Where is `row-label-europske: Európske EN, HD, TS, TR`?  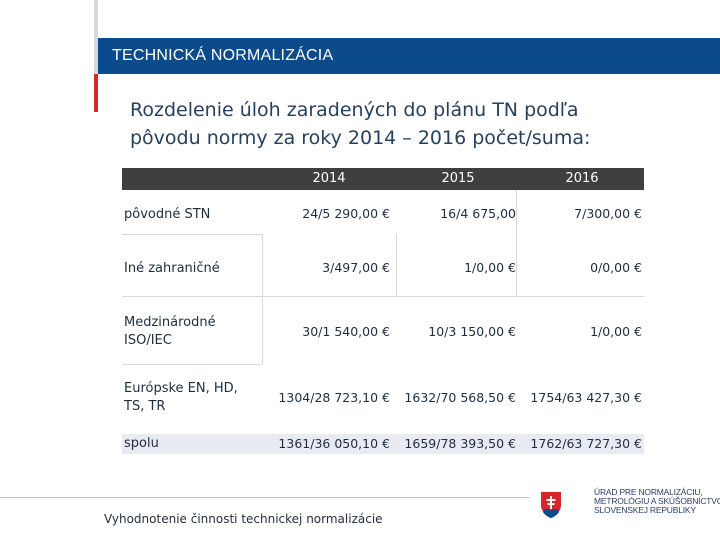
row-label-europske: Európske EN, HD, TS, TR is located at coordinates (181, 397).